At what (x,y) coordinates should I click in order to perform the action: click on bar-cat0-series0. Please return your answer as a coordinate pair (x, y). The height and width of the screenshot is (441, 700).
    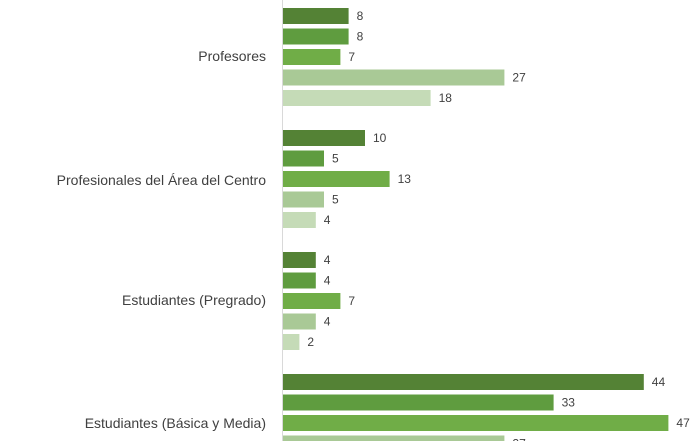
    Looking at the image, I should click on (316, 16).